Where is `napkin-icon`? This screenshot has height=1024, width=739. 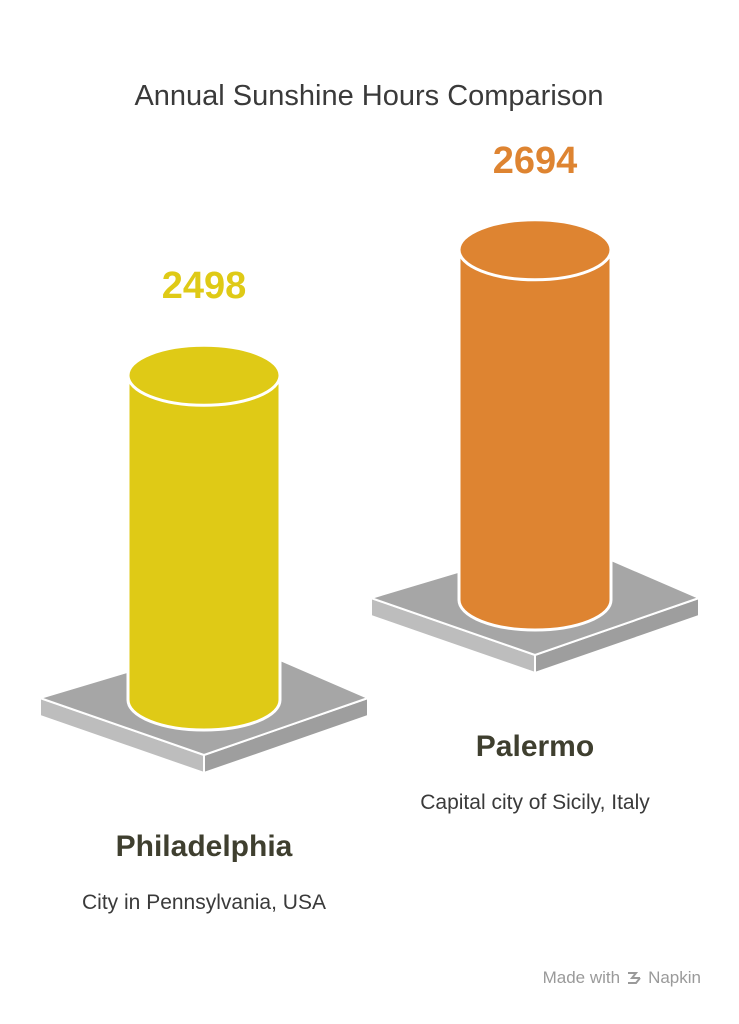
napkin-icon is located at coordinates (634, 978).